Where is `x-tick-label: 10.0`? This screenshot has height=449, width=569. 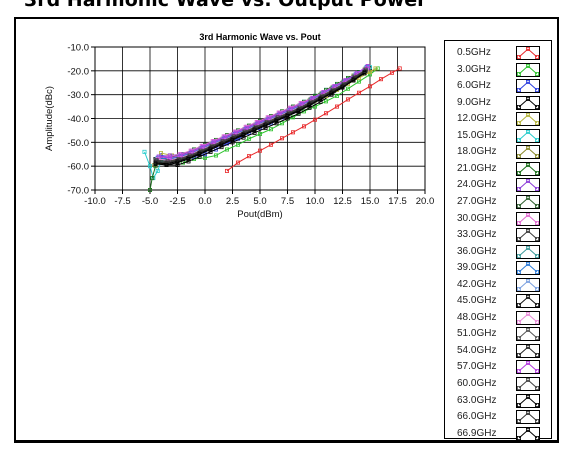
x-tick-label: 10.0 is located at coordinates (315, 201).